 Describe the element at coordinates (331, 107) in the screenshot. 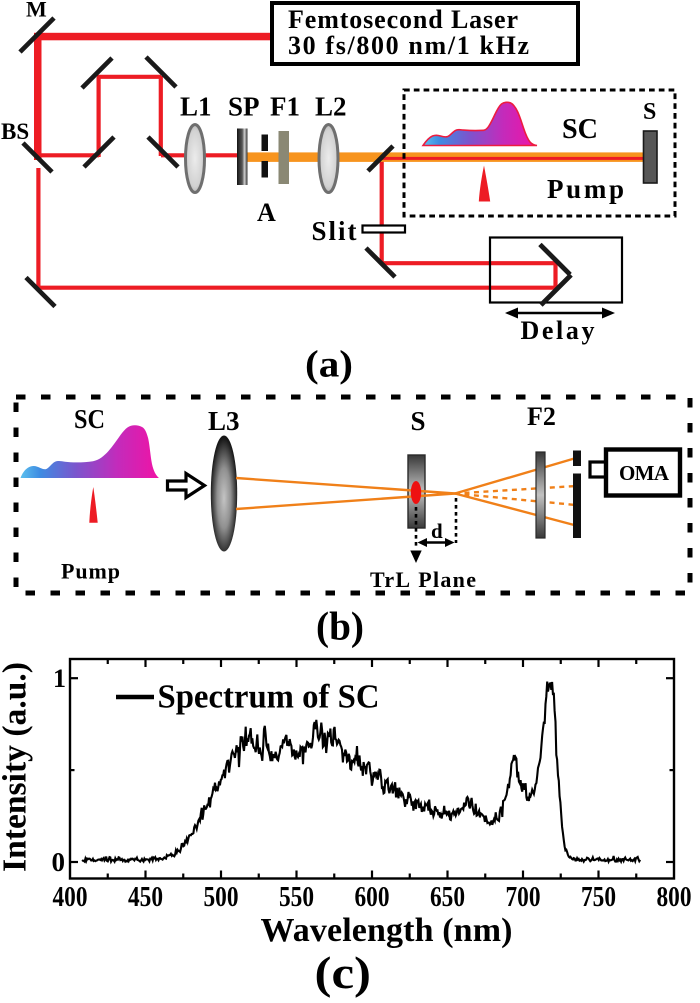

I see `svg-text: L2` at that location.